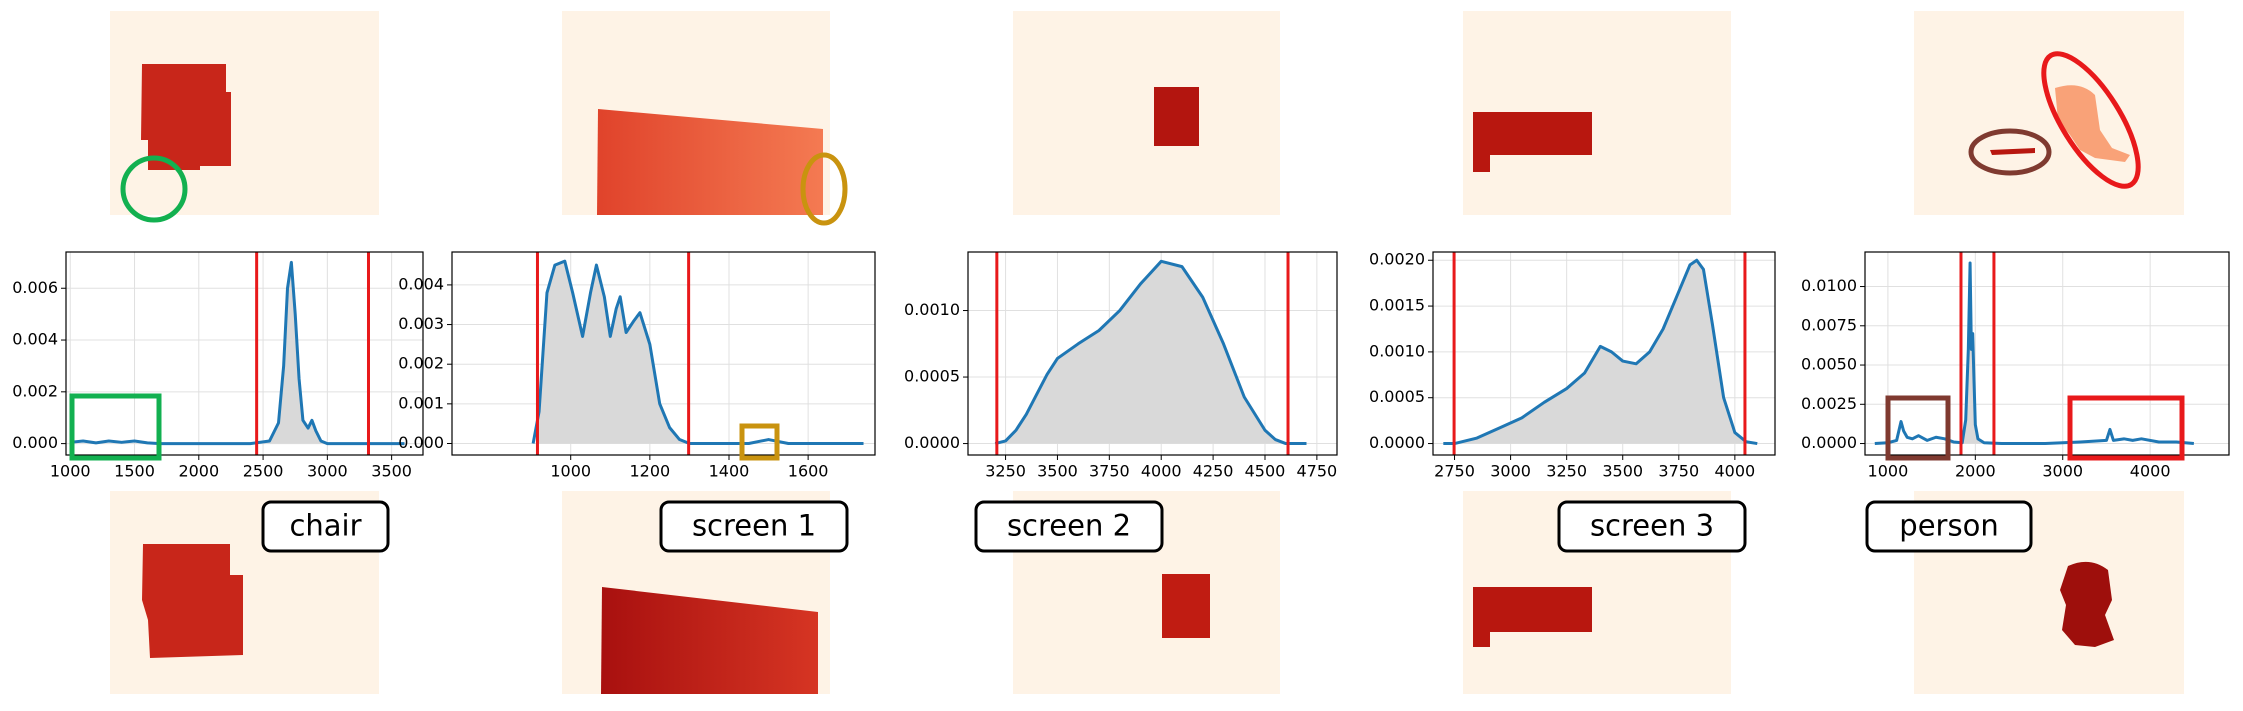 The image size is (2243, 711). I want to click on x-tick-label: 2750, so click(1454, 471).